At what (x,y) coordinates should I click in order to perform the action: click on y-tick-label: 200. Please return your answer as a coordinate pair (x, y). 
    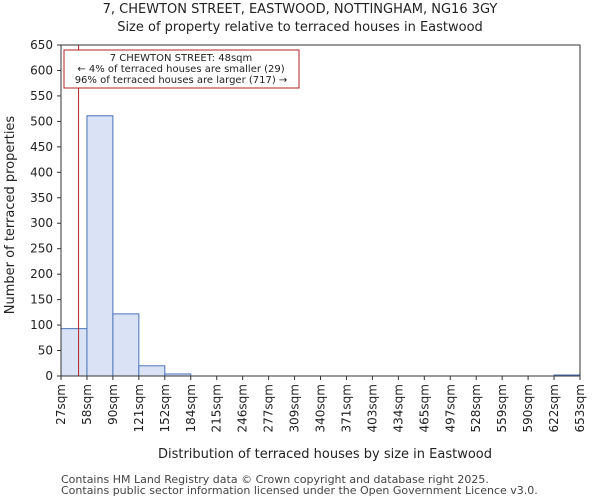
    Looking at the image, I should click on (41, 274).